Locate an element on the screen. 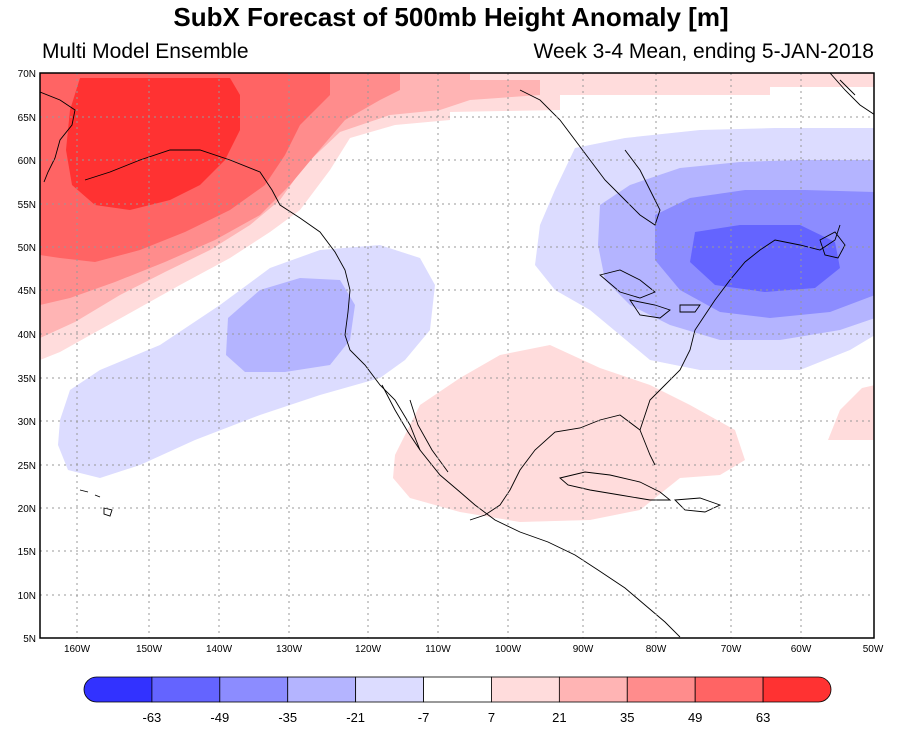 The height and width of the screenshot is (737, 902). coastline-greenland is located at coordinates (851, 94).